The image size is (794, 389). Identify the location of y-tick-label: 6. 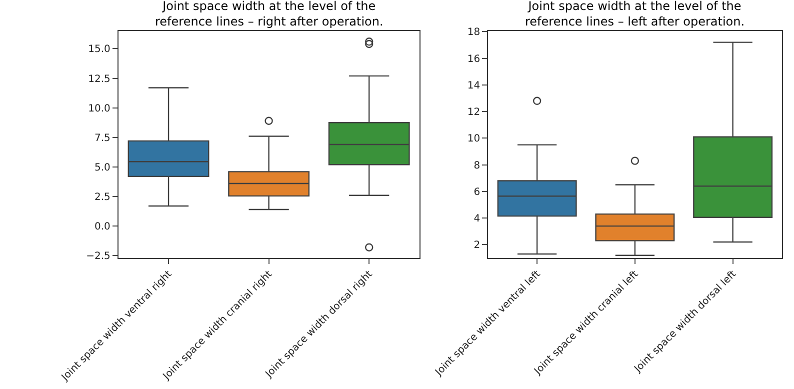
(477, 192).